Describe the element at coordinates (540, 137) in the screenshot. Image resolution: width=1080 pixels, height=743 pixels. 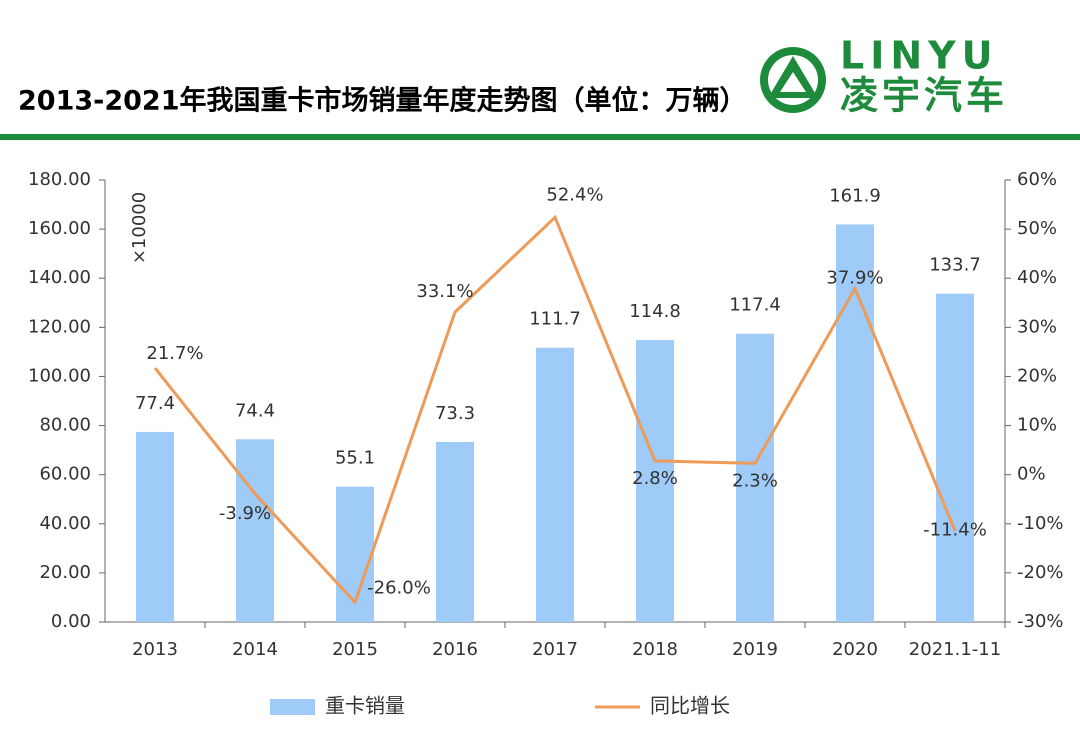
I see `header-rule` at that location.